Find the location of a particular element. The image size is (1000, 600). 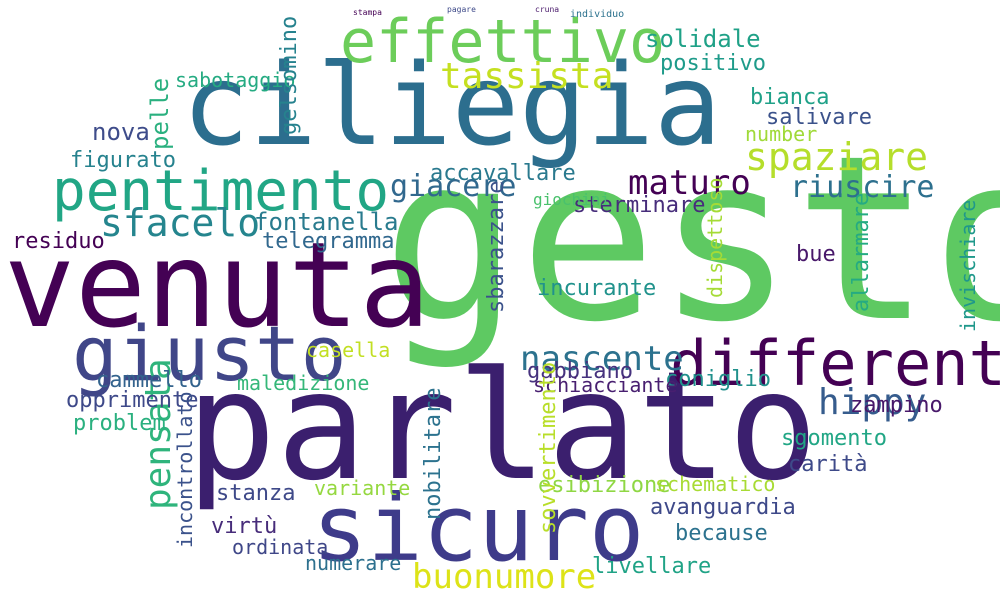

word-35: sbarazzare is located at coordinates (496, 247).